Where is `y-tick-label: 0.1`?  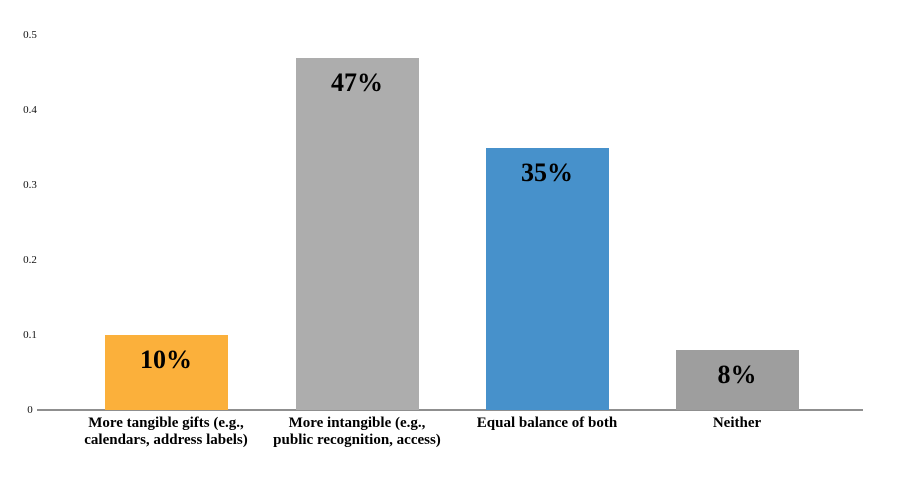 y-tick-label: 0.1 is located at coordinates (30, 335).